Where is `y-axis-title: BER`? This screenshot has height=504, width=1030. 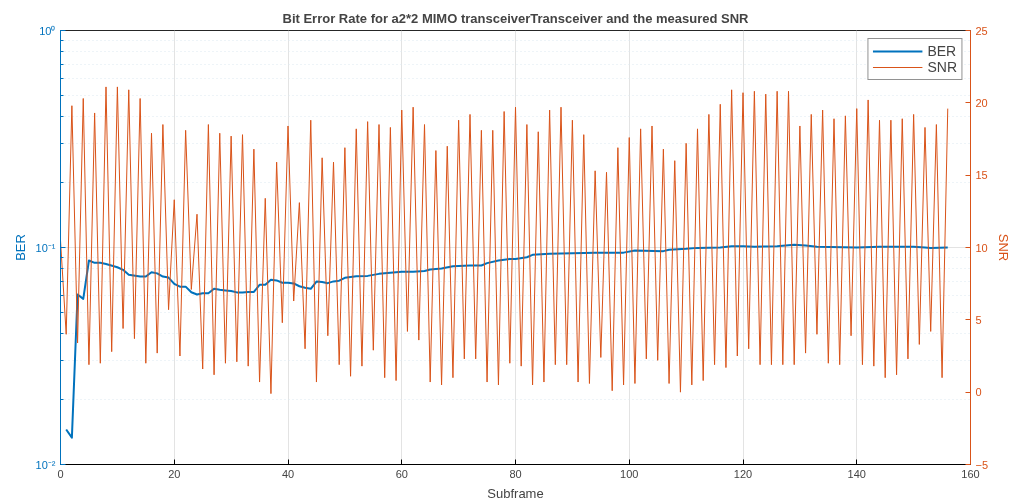
y-axis-title: BER is located at coordinates (20, 247).